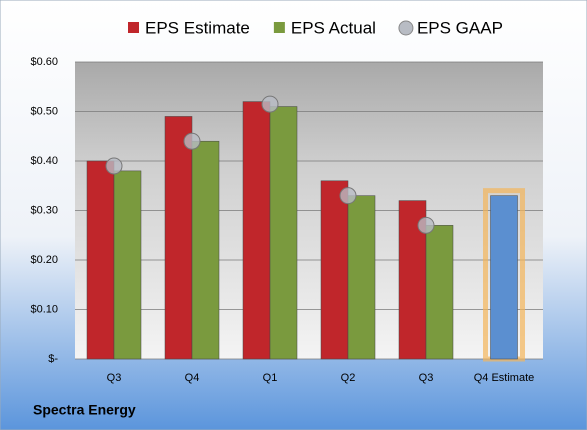  I want to click on y-tick-label: $0.20, so click(44, 260).